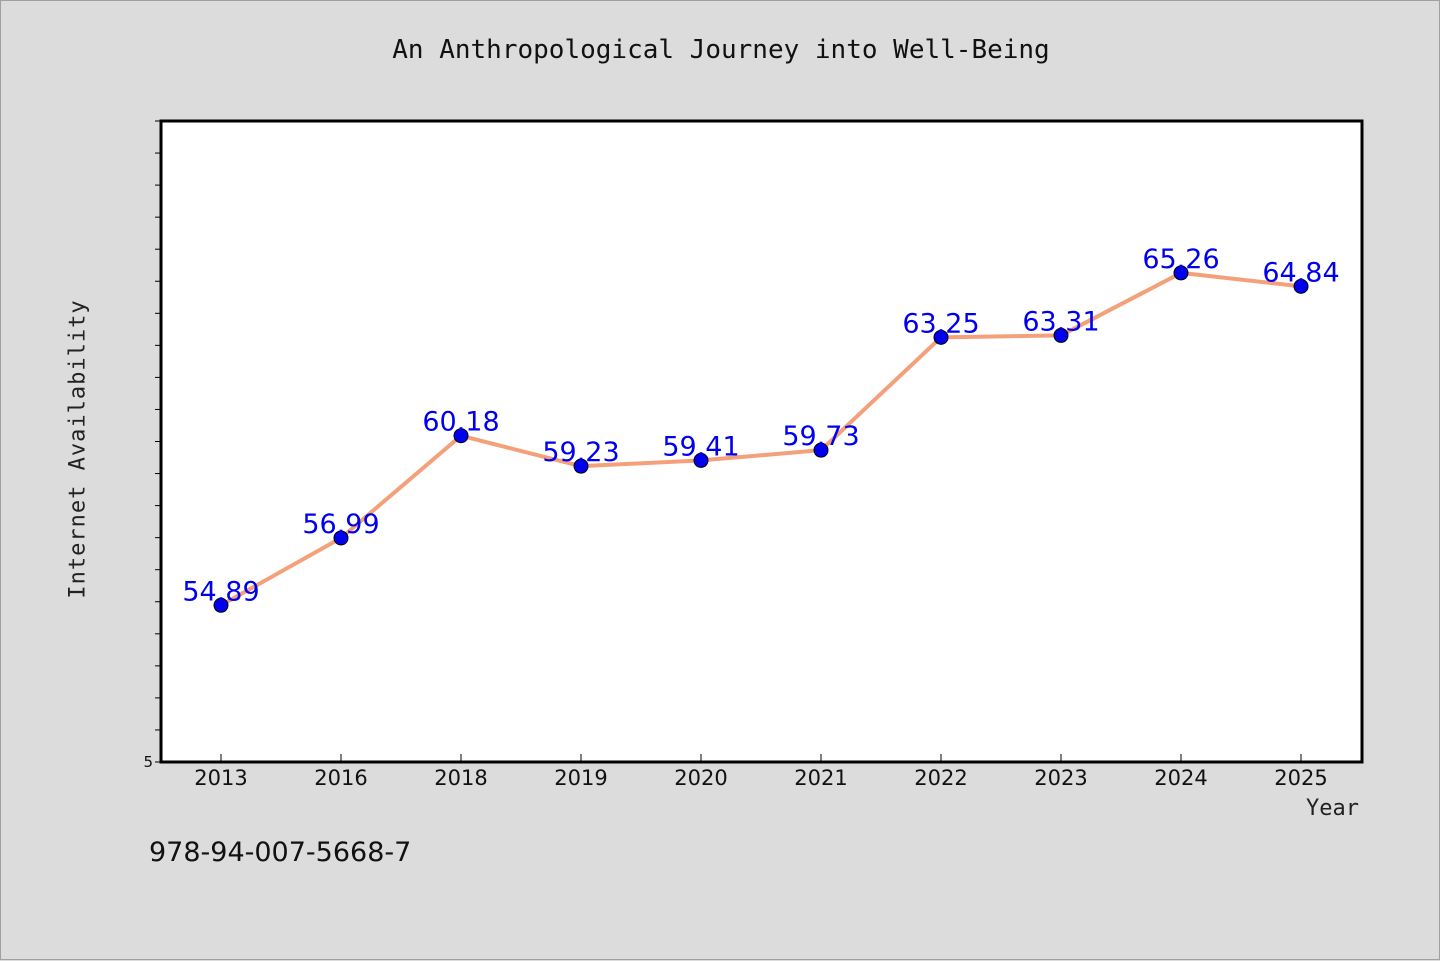 The image size is (1440, 961). I want to click on x-tick-label: 2013, so click(220, 778).